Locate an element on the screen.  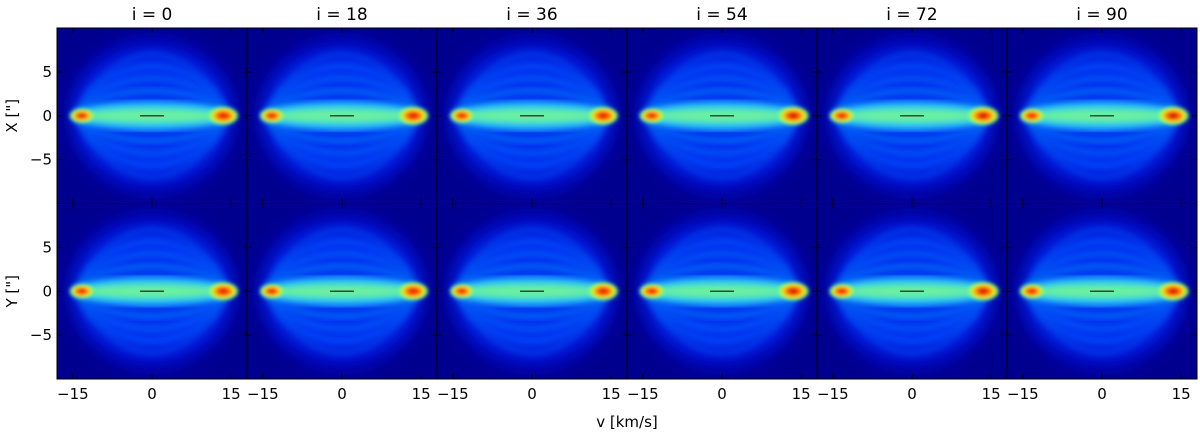
column-title: i = 0 is located at coordinates (152, 15).